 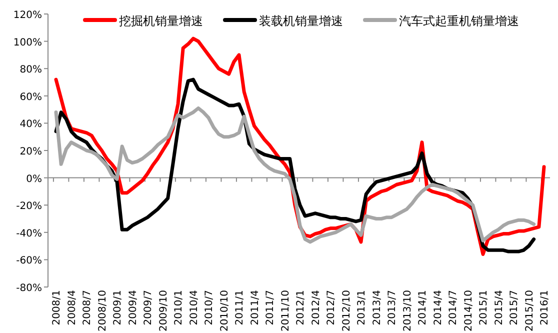 What do you see at coordinates (484, 308) in the screenshot?
I see `x-tick-label: 2015/1` at bounding box center [484, 308].